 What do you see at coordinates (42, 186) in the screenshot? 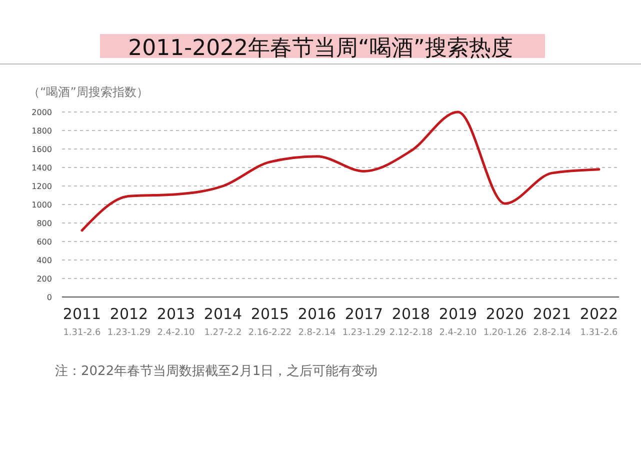
I see `y-tick-label: 1200` at bounding box center [42, 186].